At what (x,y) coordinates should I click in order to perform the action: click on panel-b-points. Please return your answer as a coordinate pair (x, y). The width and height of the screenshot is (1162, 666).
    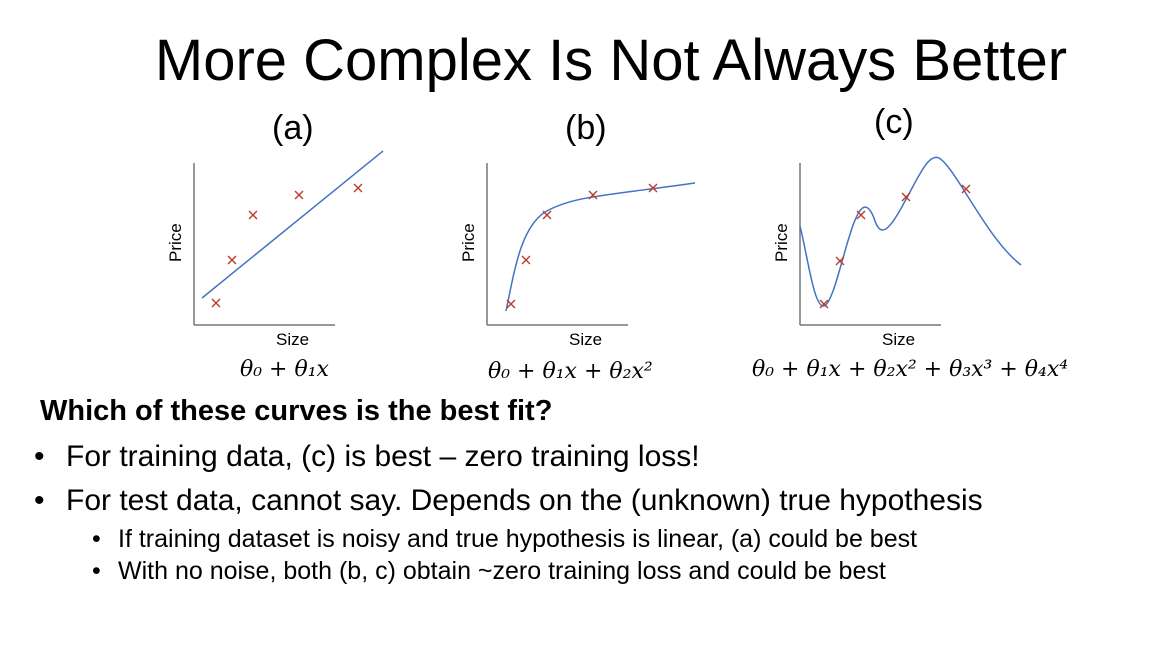
    Looking at the image, I should click on (582, 246).